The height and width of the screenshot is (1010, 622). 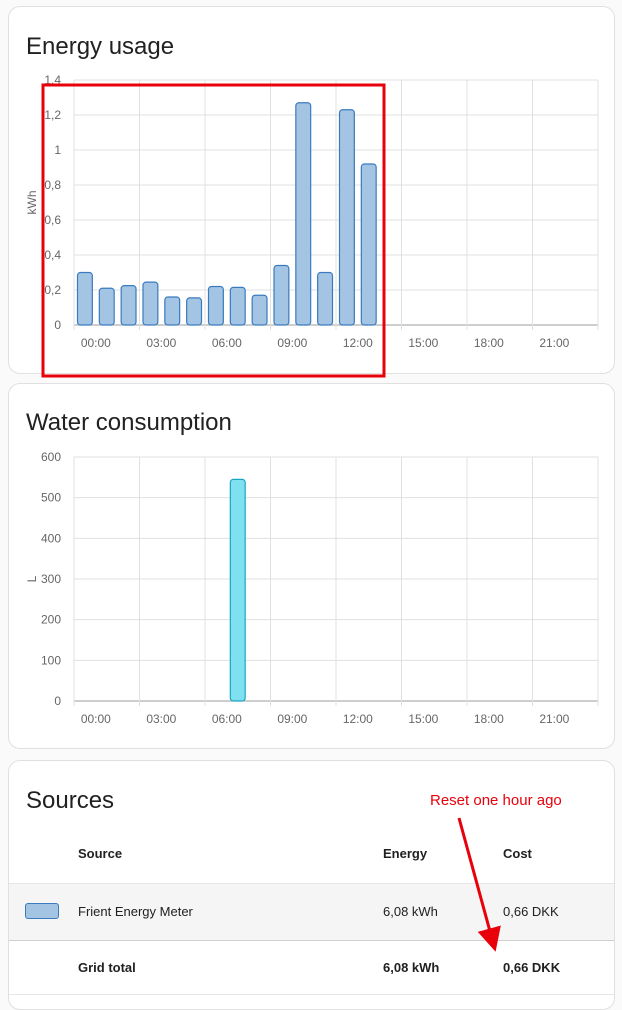 I want to click on y-axis-label: kWh, so click(x=32, y=203).